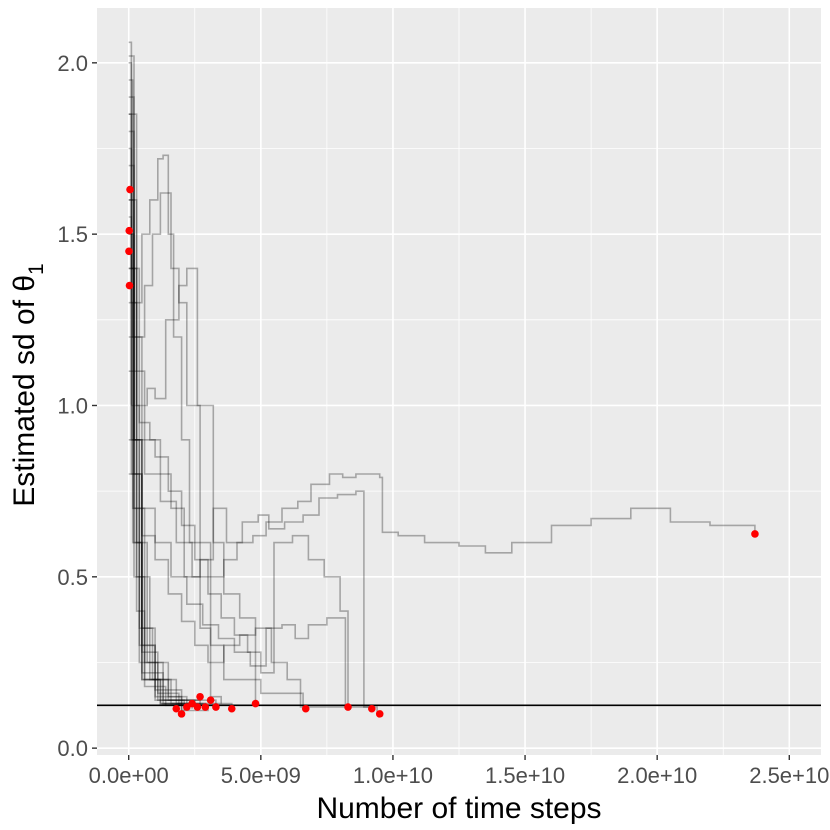  Describe the element at coordinates (657, 775) in the screenshot. I see `x-tick-label: 2.0e+10` at that location.